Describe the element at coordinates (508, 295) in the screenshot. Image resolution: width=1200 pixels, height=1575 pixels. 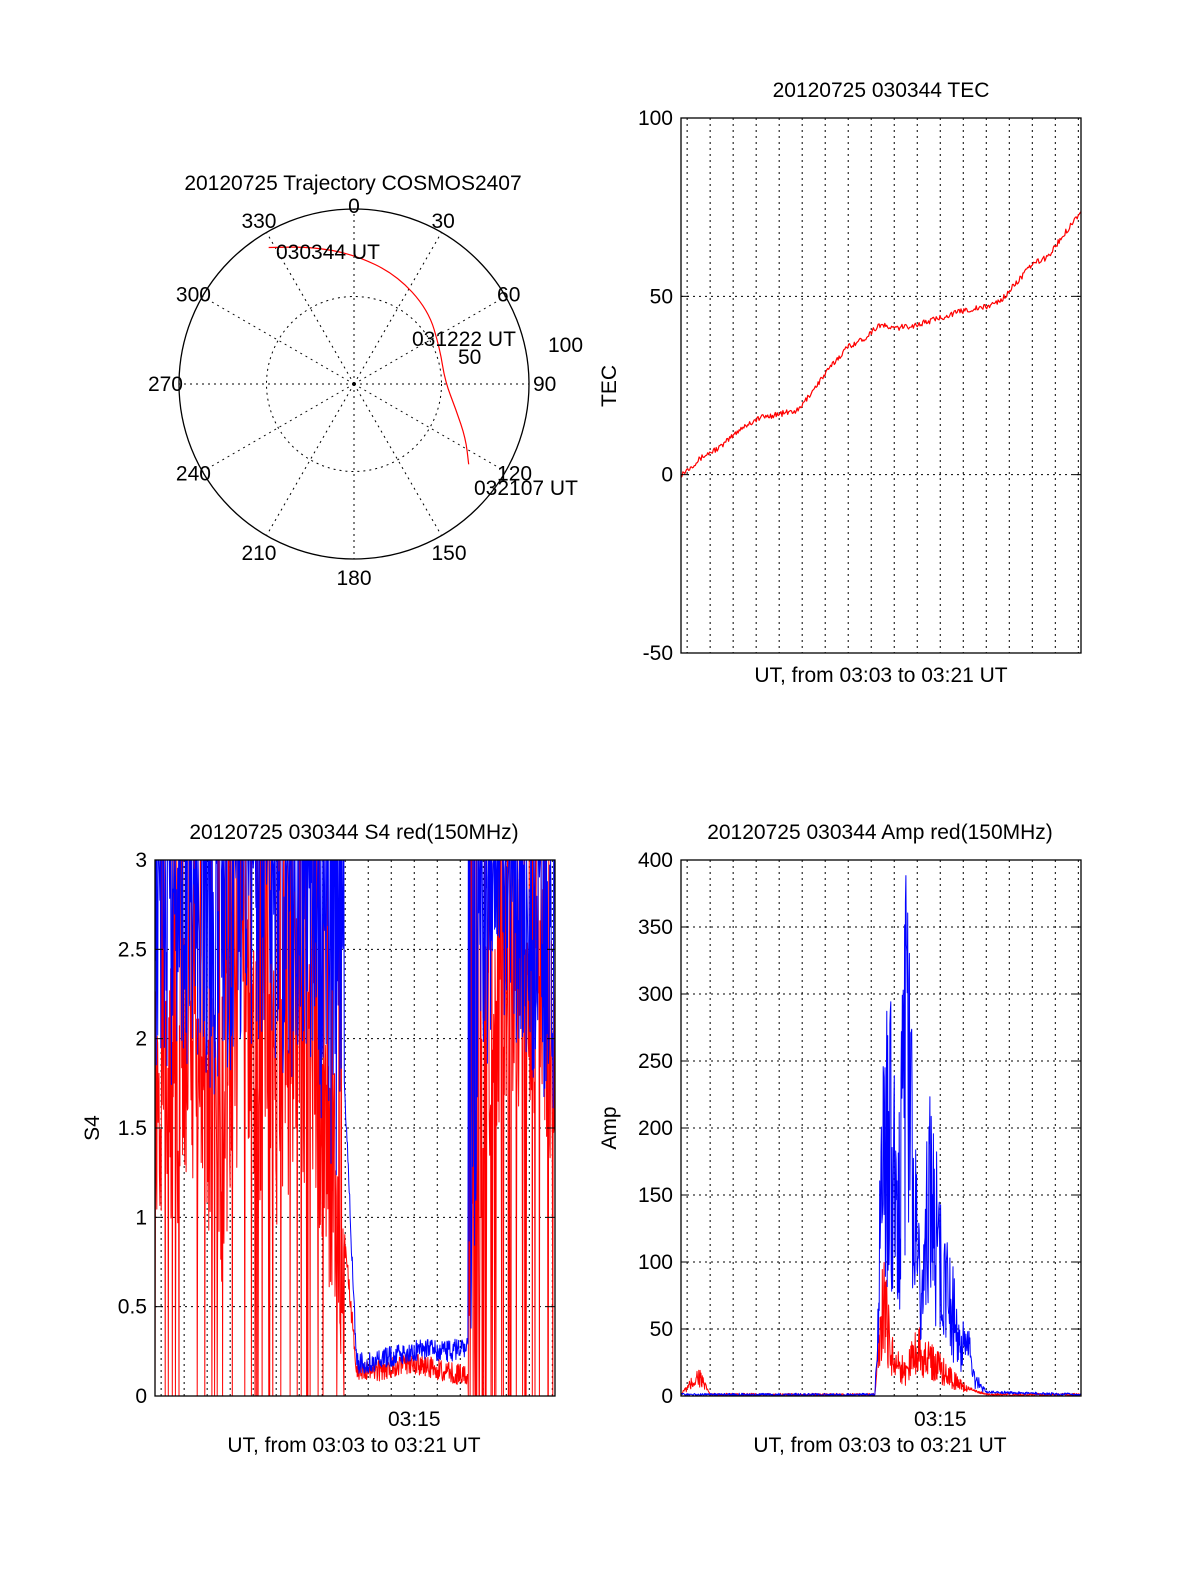
I see `azimuth-label: 60` at that location.